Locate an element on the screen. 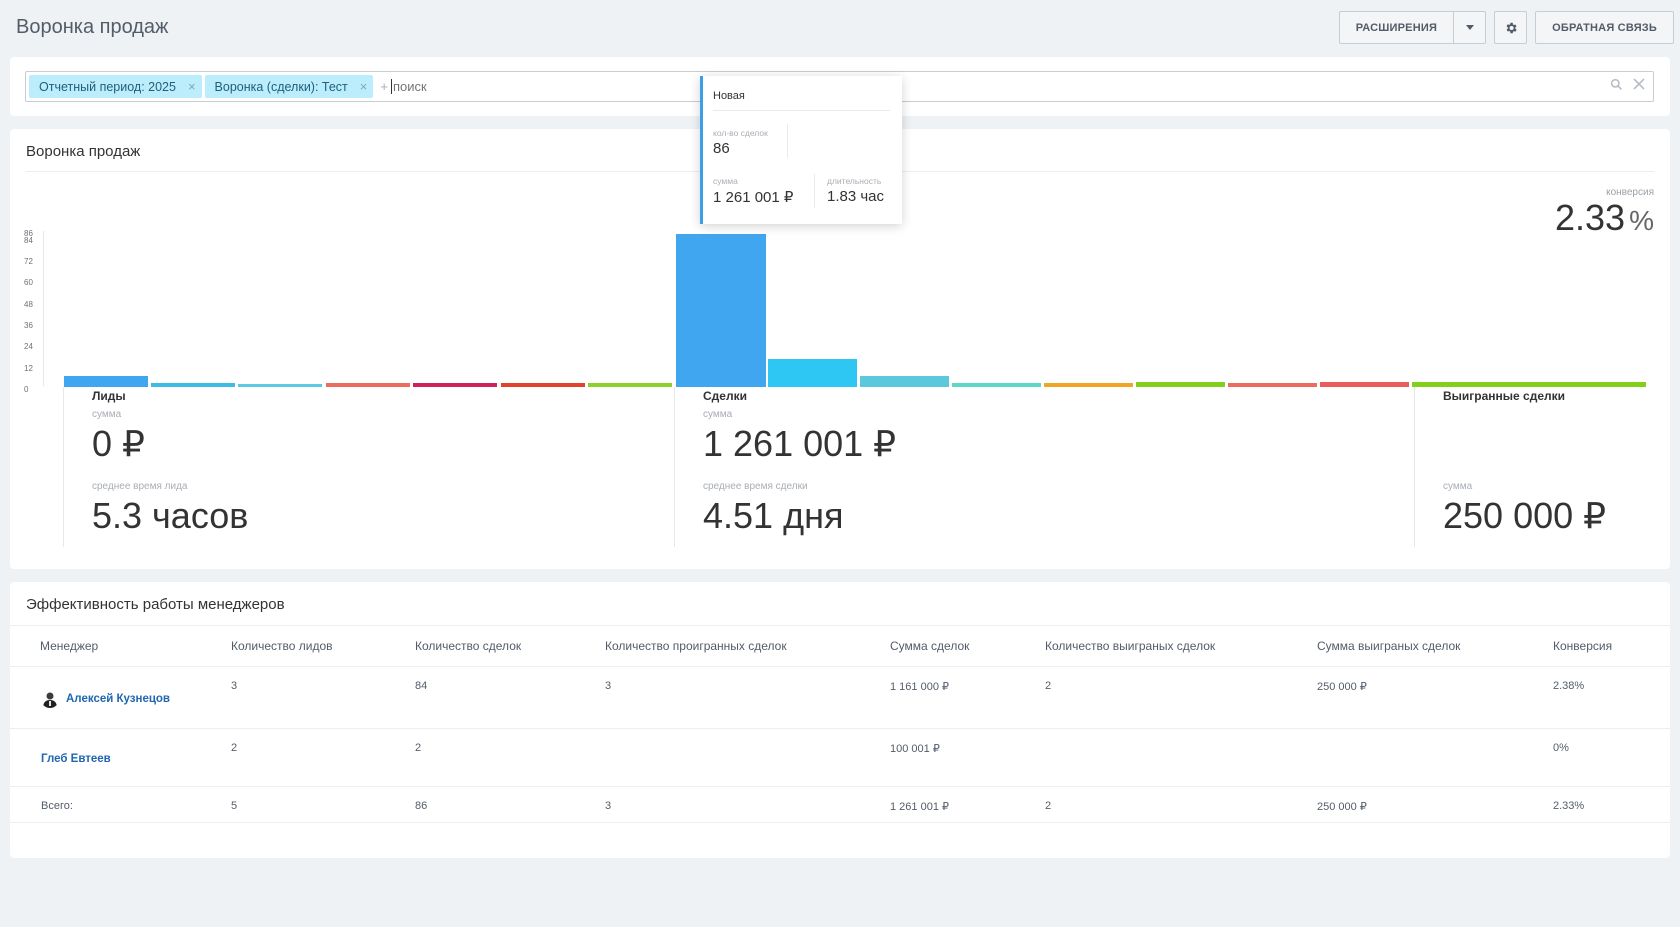  filter-tag-funnel: Воронка (сделки): Тест × is located at coordinates (289, 86).